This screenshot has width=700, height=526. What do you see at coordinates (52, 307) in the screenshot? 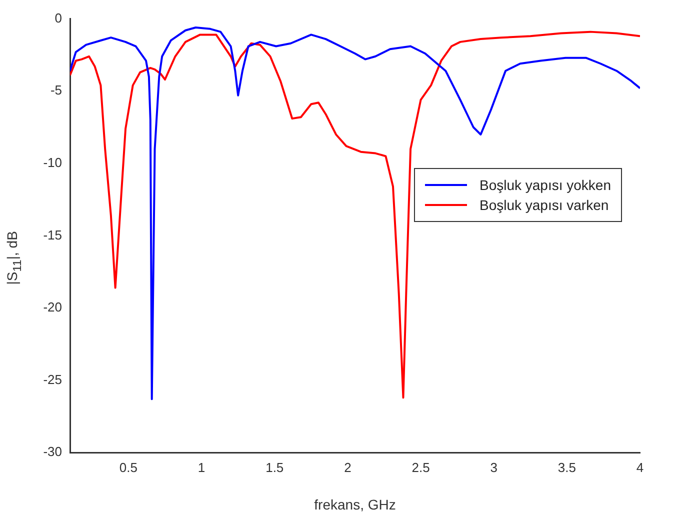
I see `y-tick-label: -20` at bounding box center [52, 307].